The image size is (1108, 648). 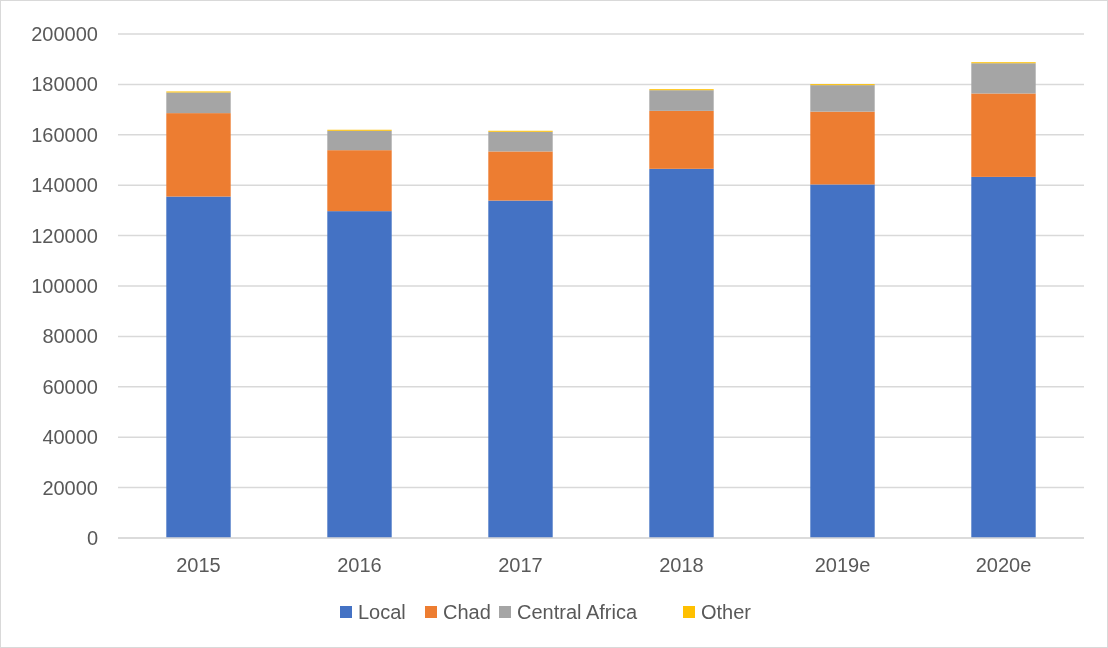 What do you see at coordinates (359, 565) in the screenshot?
I see `x-tick-label: 2016` at bounding box center [359, 565].